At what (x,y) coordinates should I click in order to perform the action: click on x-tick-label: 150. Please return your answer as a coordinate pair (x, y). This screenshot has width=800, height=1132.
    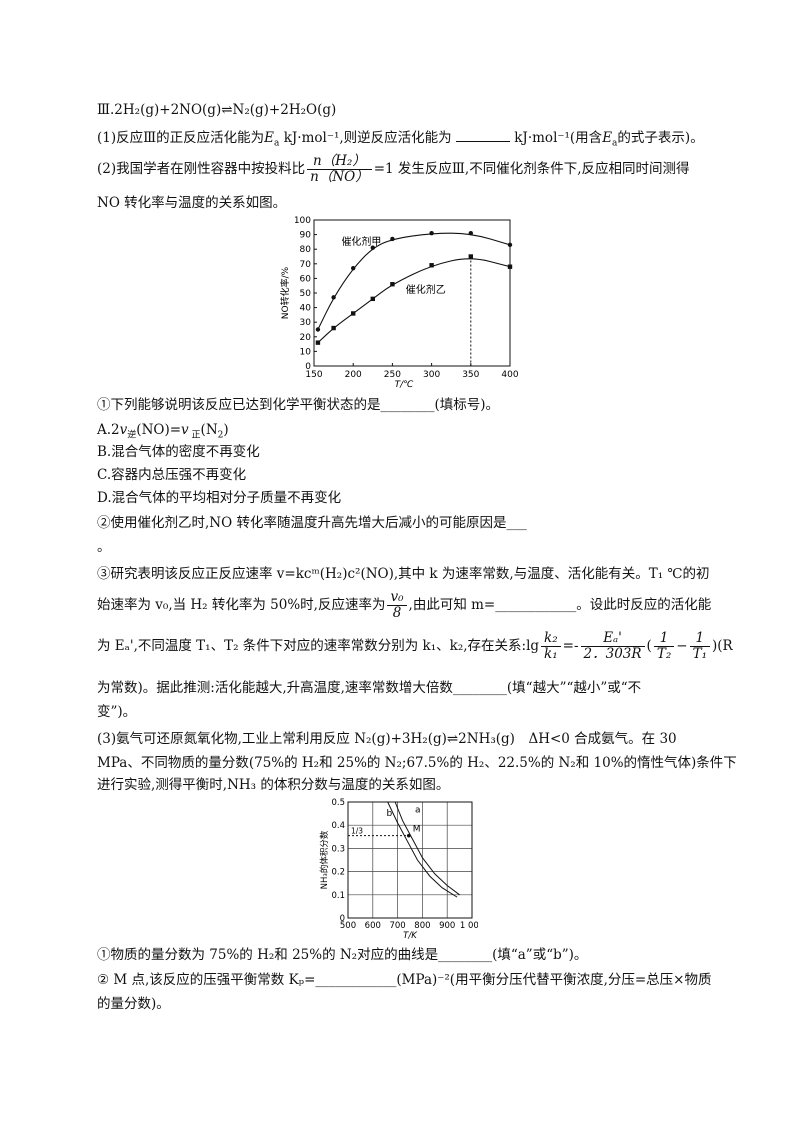
    Looking at the image, I should click on (313, 375).